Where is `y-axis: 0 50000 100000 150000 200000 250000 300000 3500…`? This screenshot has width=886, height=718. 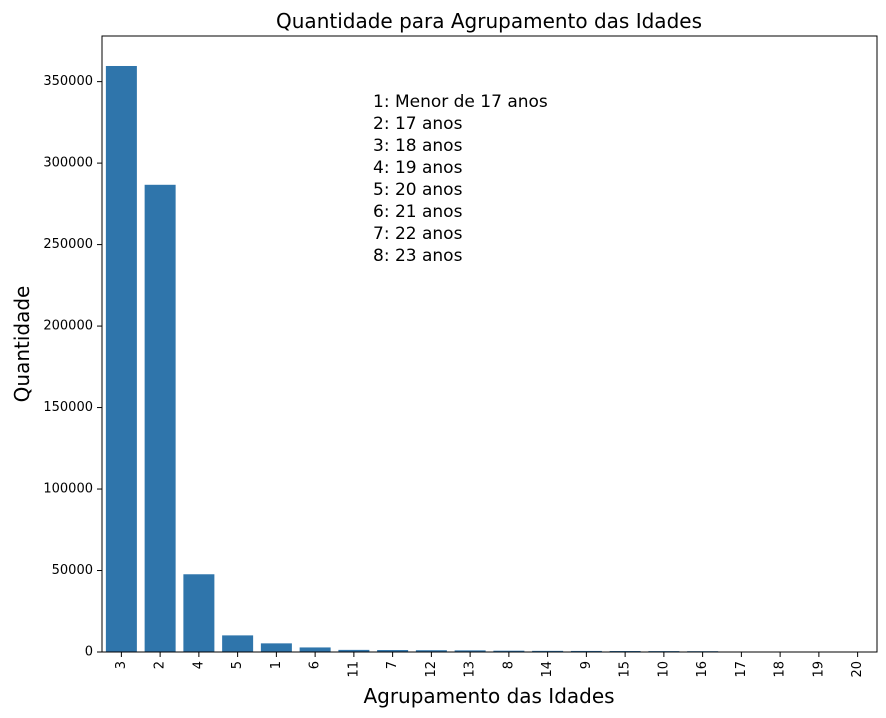 y-axis: 0 50000 100000 150000 200000 250000 300000 3500… is located at coordinates (72, 367).